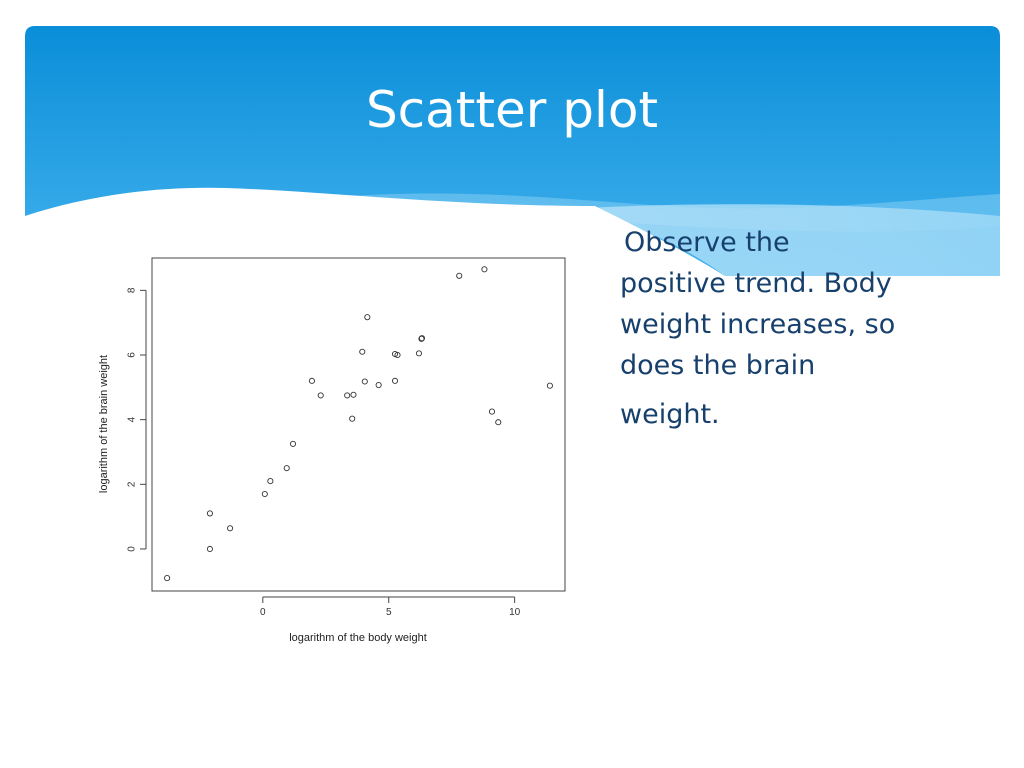 The height and width of the screenshot is (768, 1024). I want to click on x-tick-label: 5, so click(389, 612).